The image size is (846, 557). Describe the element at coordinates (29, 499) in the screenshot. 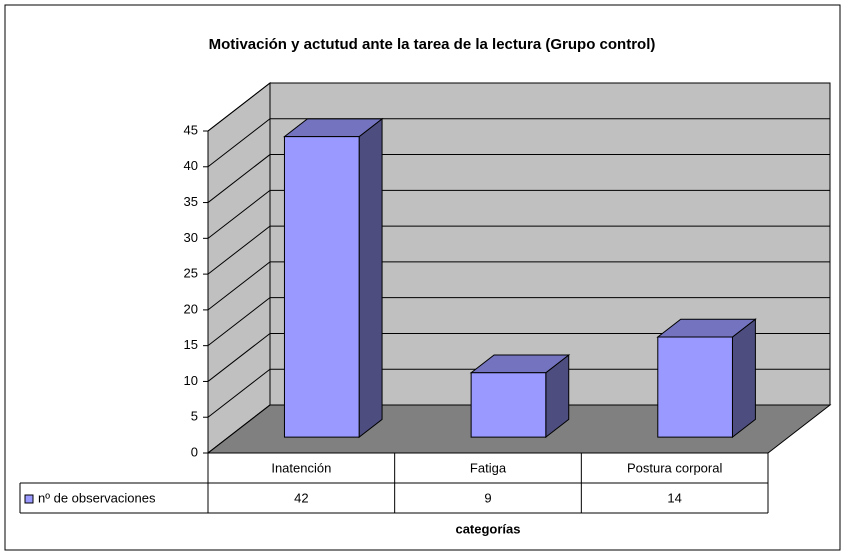

I see `legend-key` at that location.